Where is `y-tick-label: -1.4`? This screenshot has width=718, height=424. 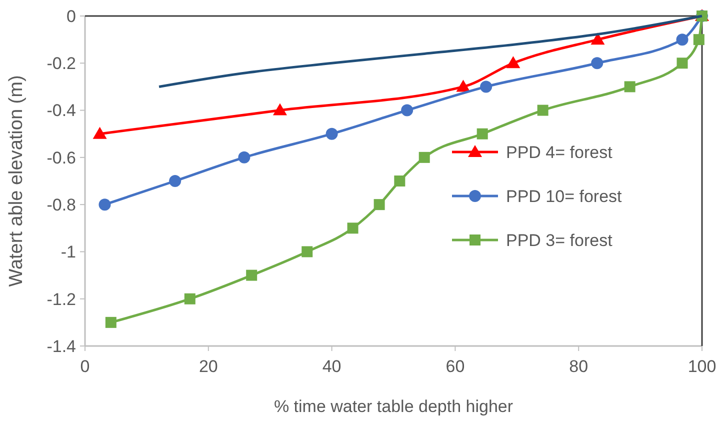
y-tick-label: -1.4 is located at coordinates (61, 346).